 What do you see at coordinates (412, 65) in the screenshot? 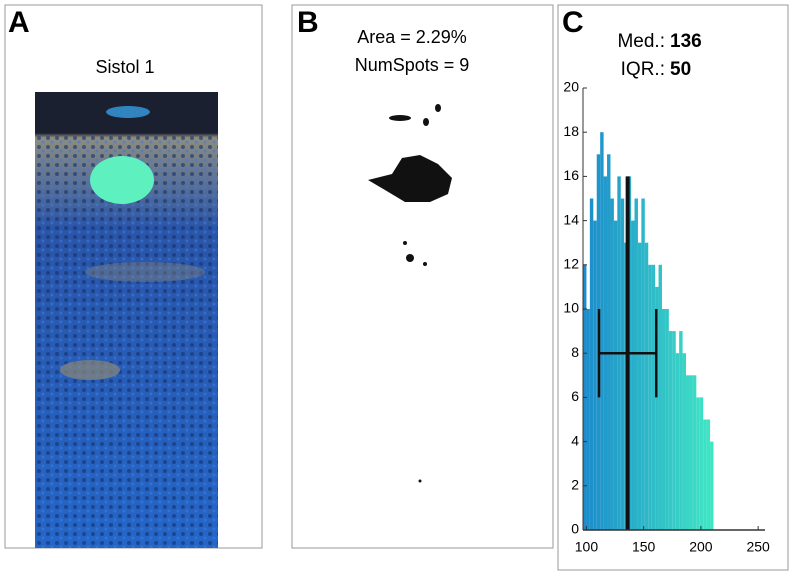
I see `panel-text: NumSpots = 9` at bounding box center [412, 65].